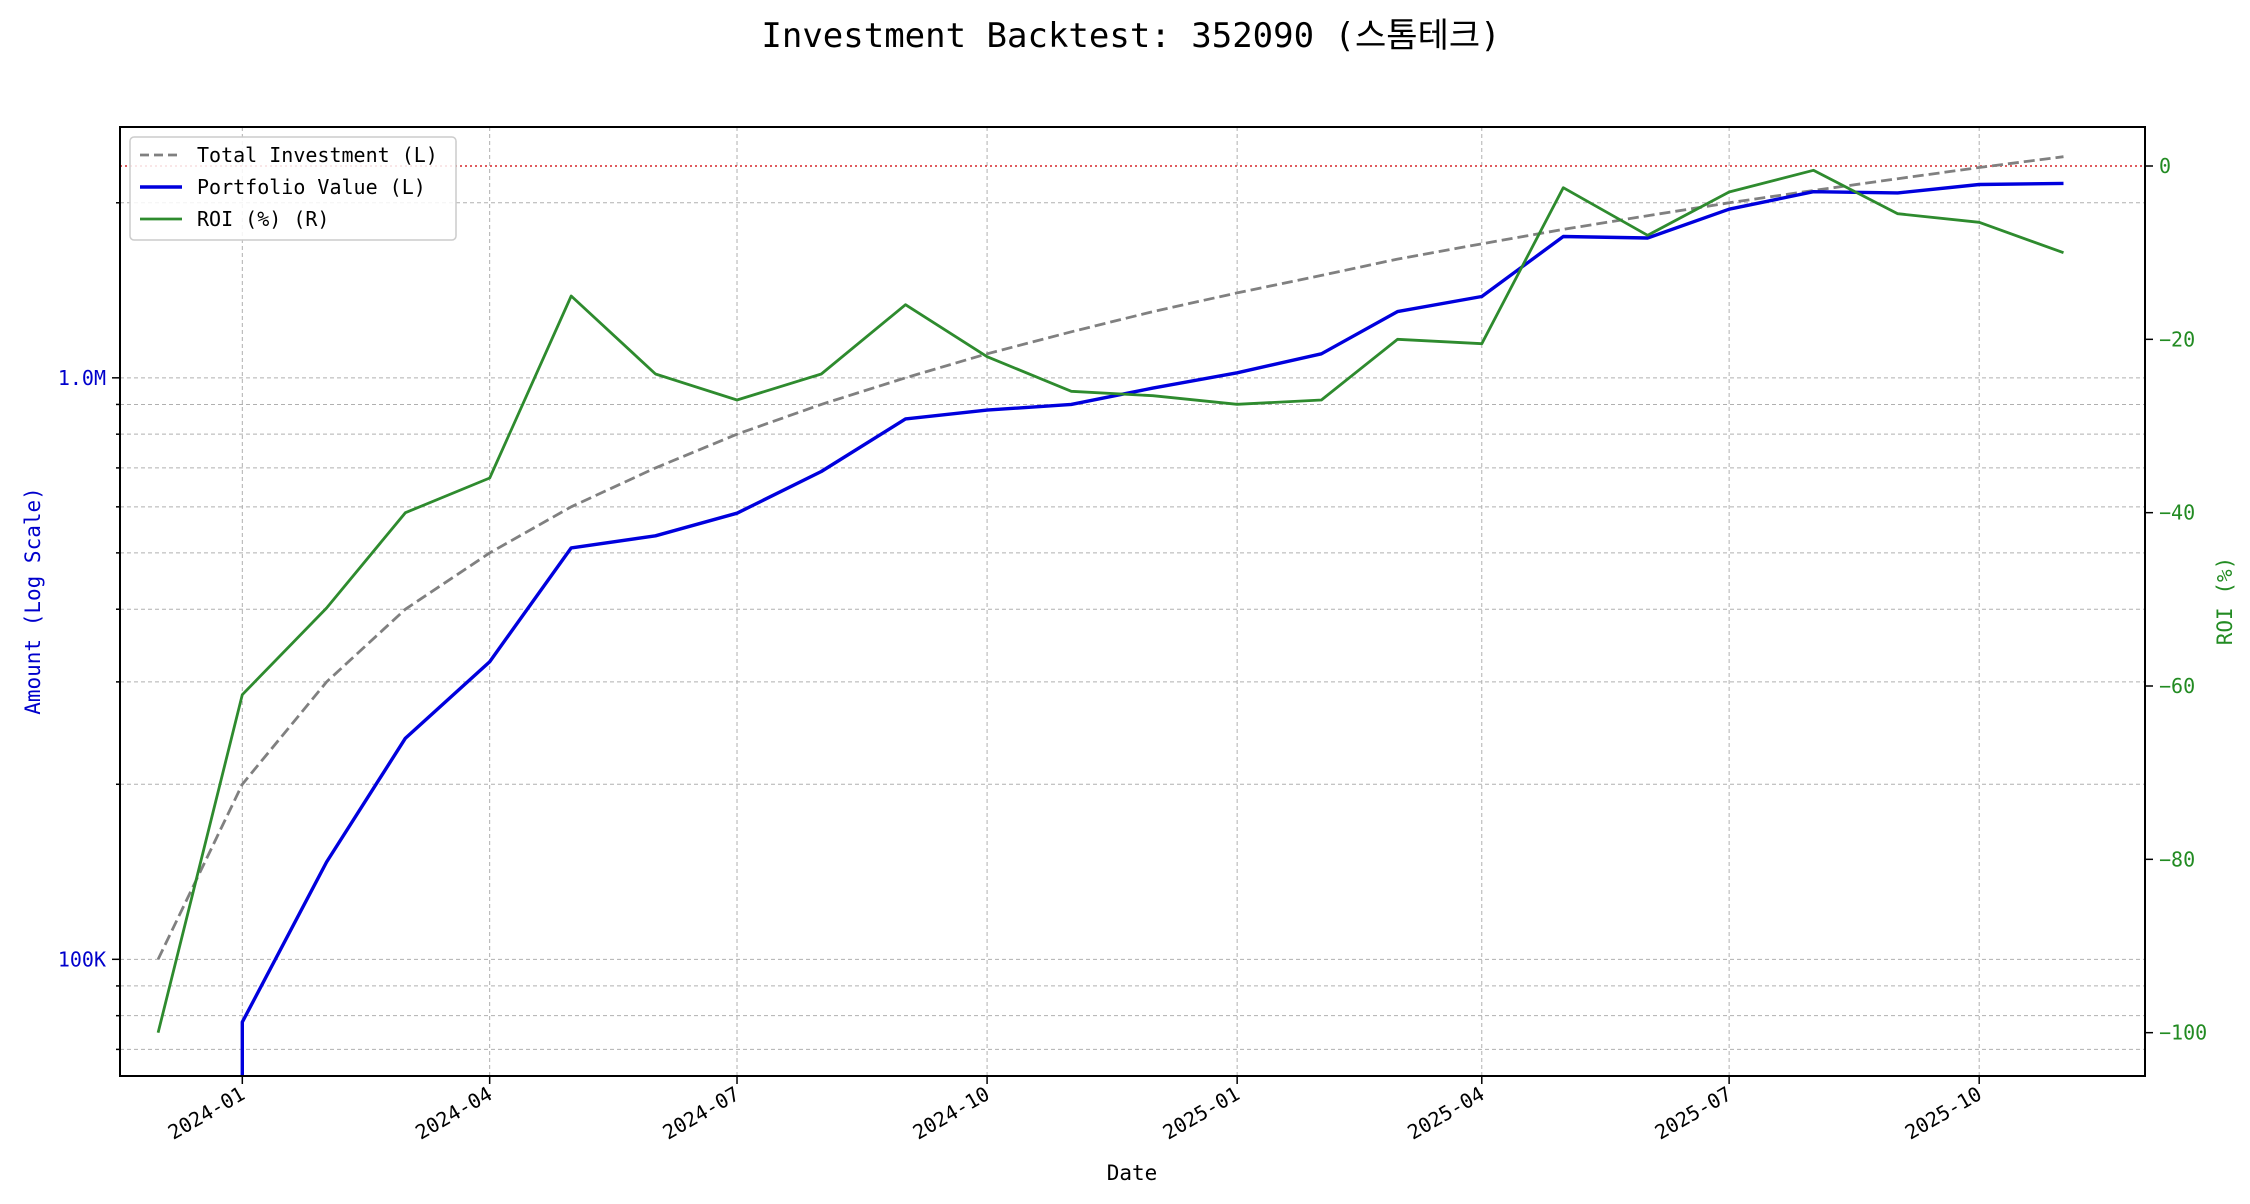  Describe the element at coordinates (2177, 686) in the screenshot. I see `right-tick-label: −60` at that location.